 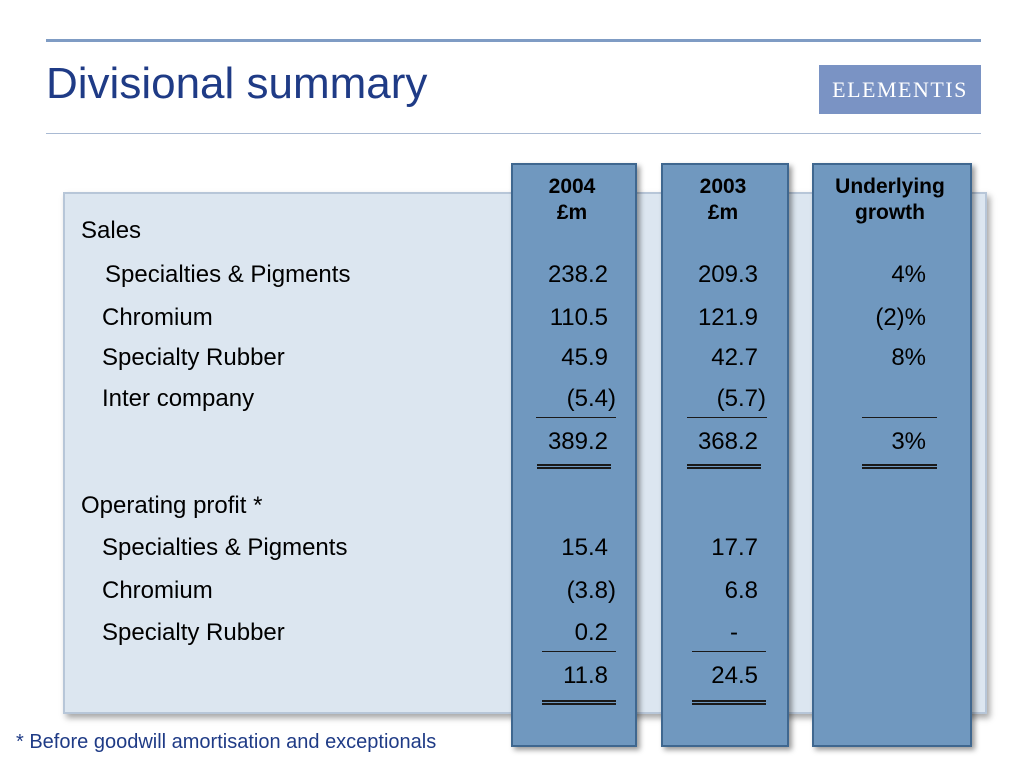 What do you see at coordinates (723, 200) in the screenshot?
I see `header-2003: 2003 £m` at bounding box center [723, 200].